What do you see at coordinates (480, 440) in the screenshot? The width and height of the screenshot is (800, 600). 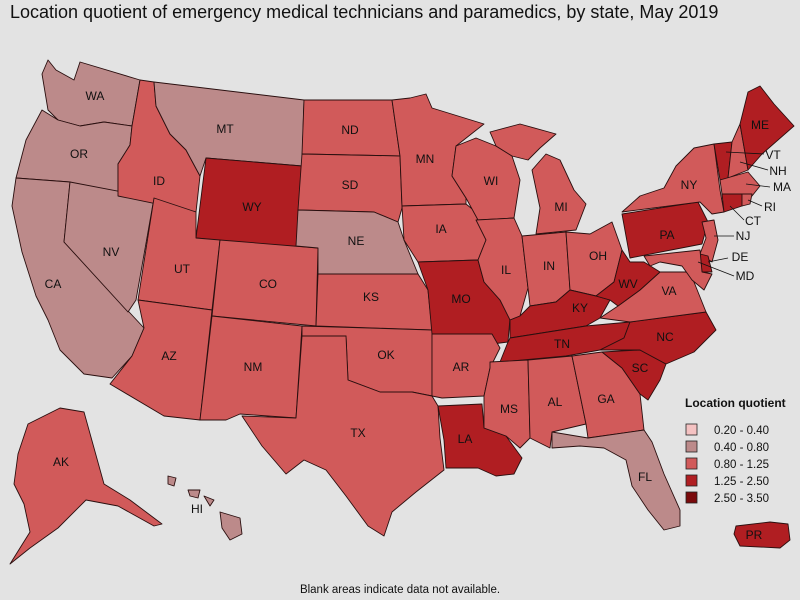 I see `state-LA` at bounding box center [480, 440].